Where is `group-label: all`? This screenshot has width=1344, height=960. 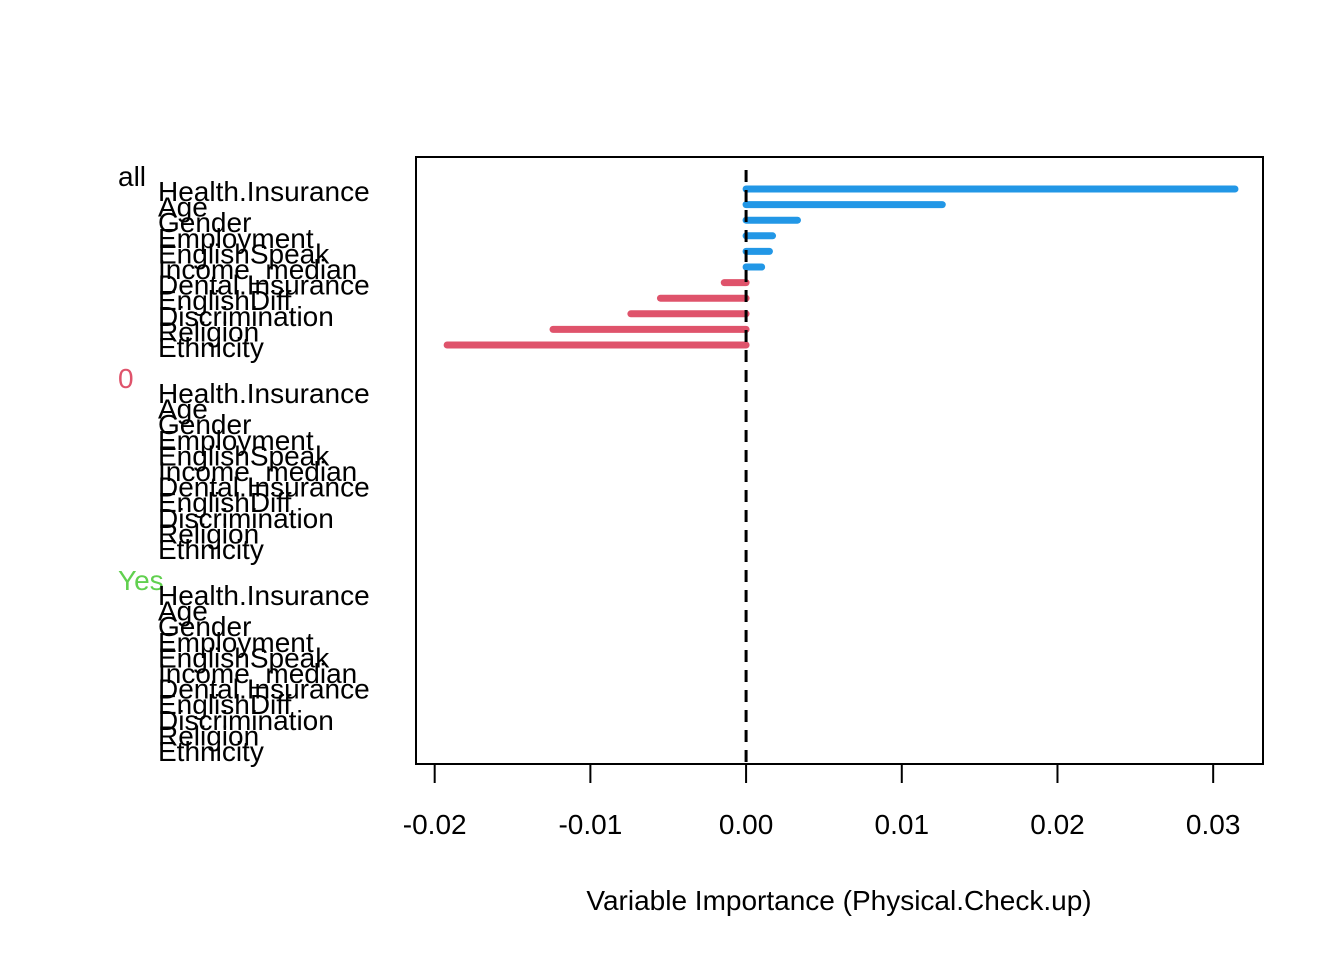
group-label: all is located at coordinates (132, 176).